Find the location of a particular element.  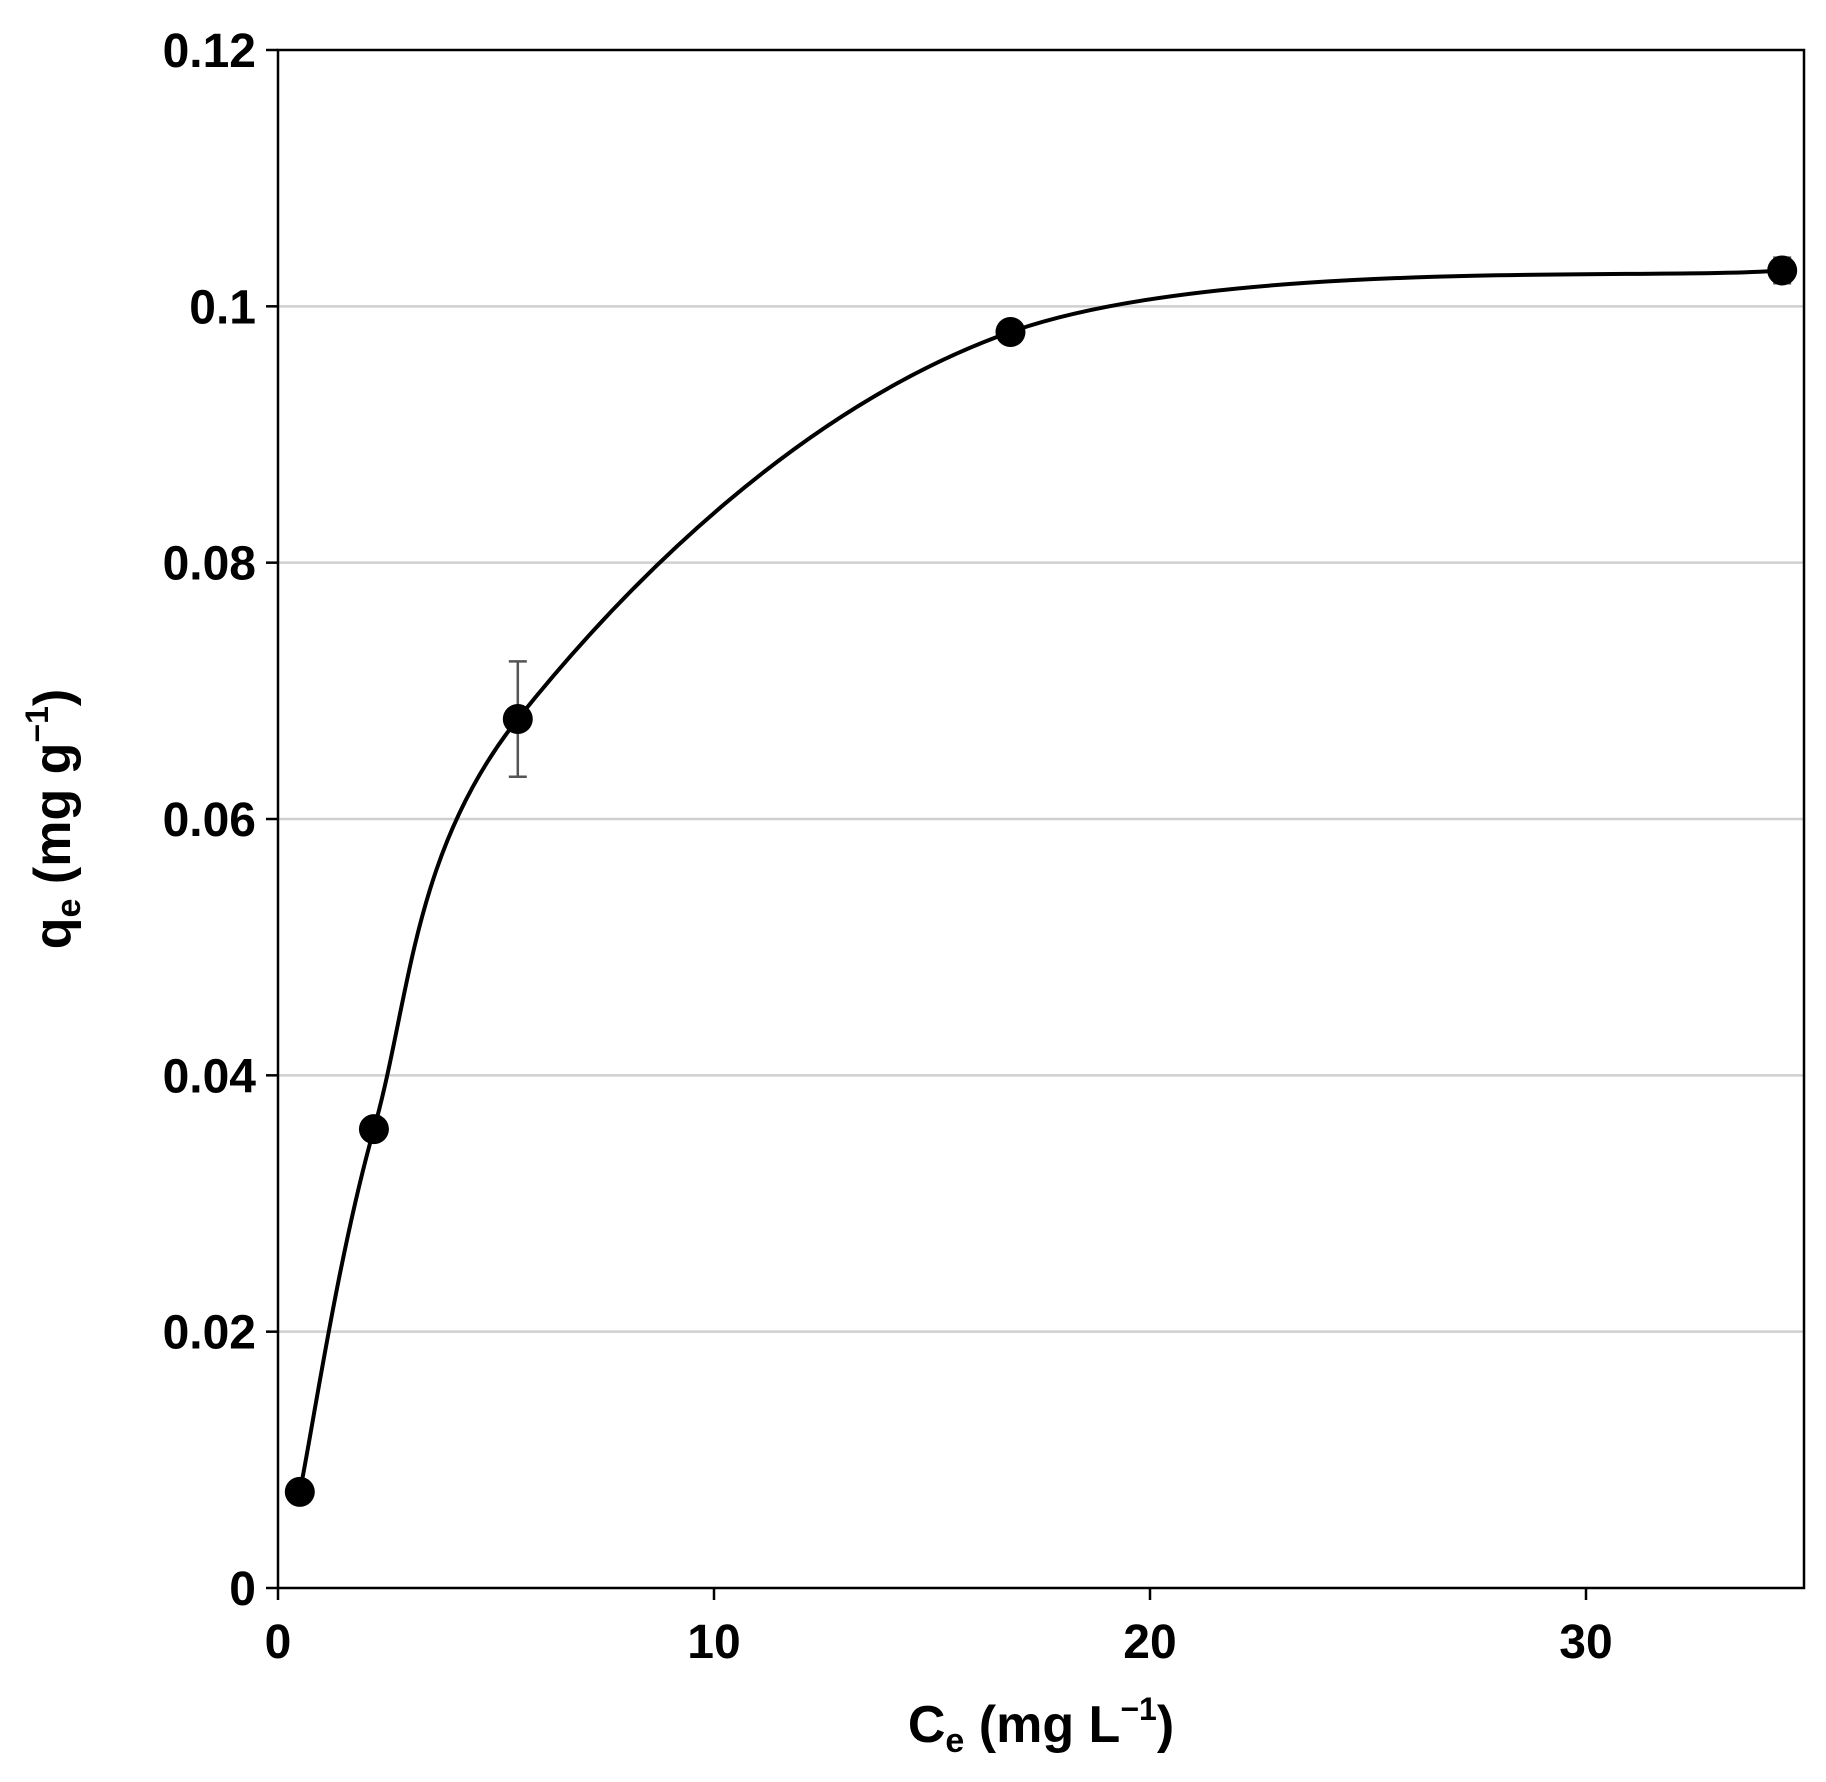

y-tick-label: 0.04 is located at coordinates (210, 1076).